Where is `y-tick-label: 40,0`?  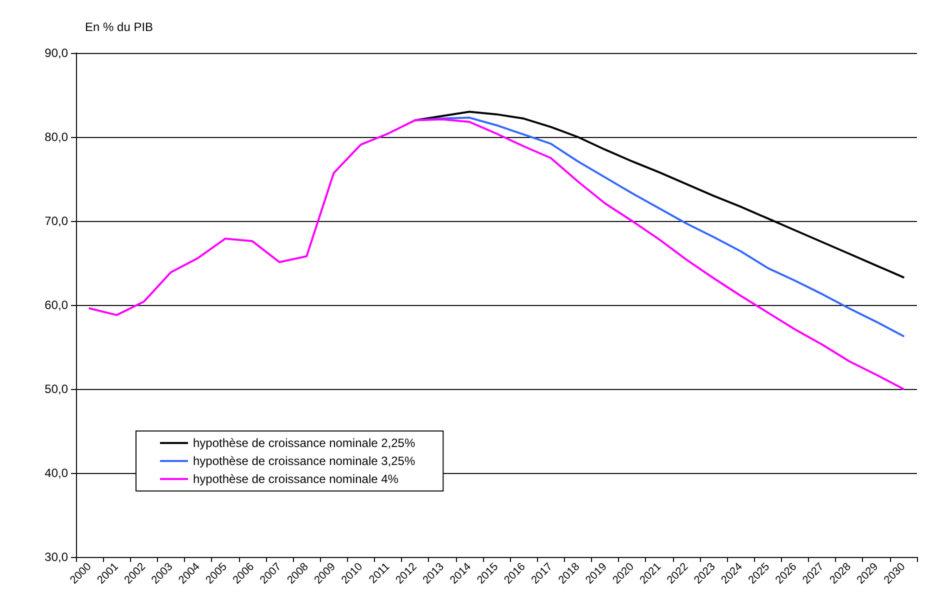
y-tick-label: 40,0 is located at coordinates (56, 473).